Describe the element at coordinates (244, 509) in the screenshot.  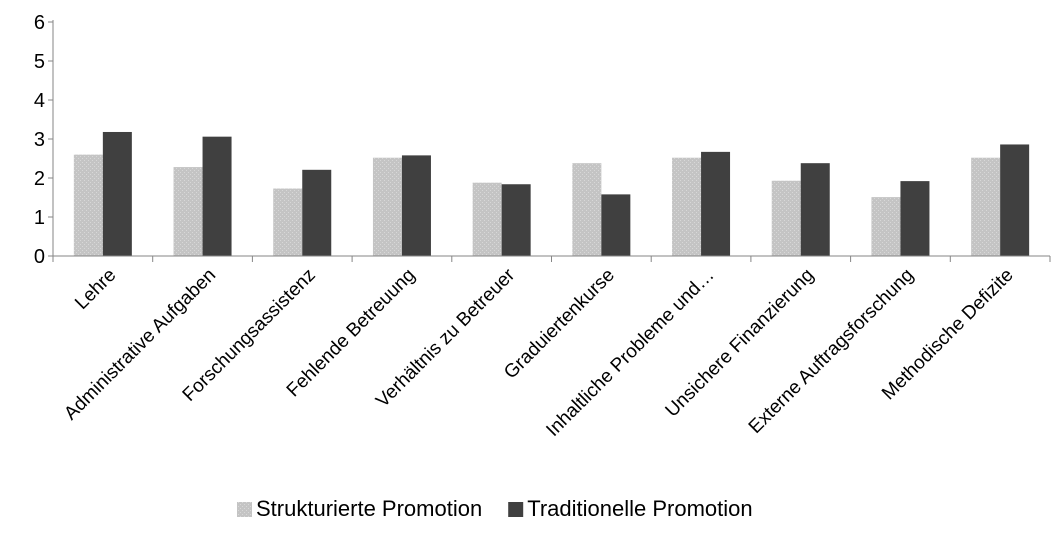
I see `legend-swatch-strukturierte` at that location.